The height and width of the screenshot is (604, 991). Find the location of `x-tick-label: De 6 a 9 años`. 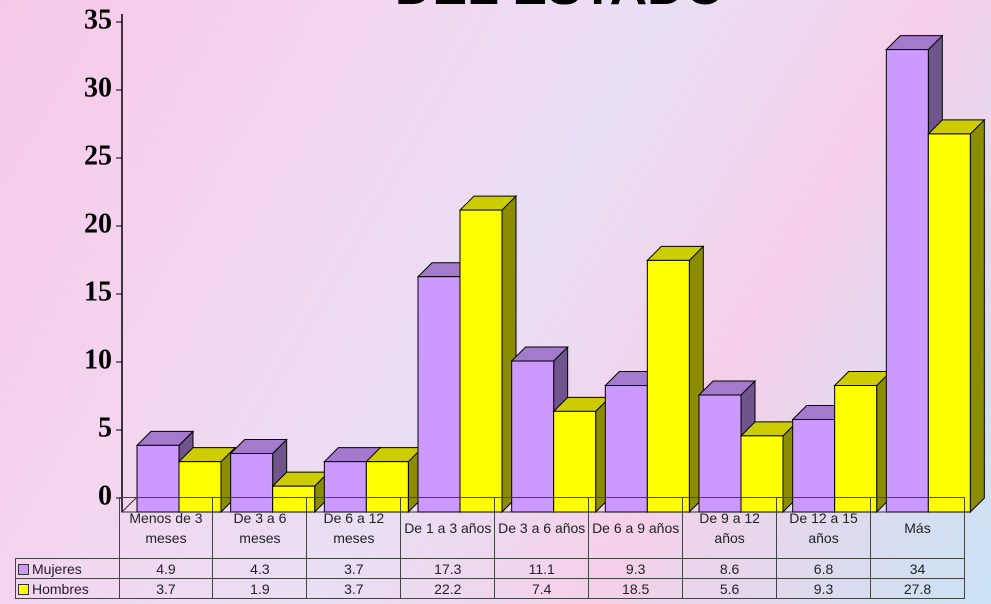

x-tick-label: De 6 a 9 años is located at coordinates (636, 528).